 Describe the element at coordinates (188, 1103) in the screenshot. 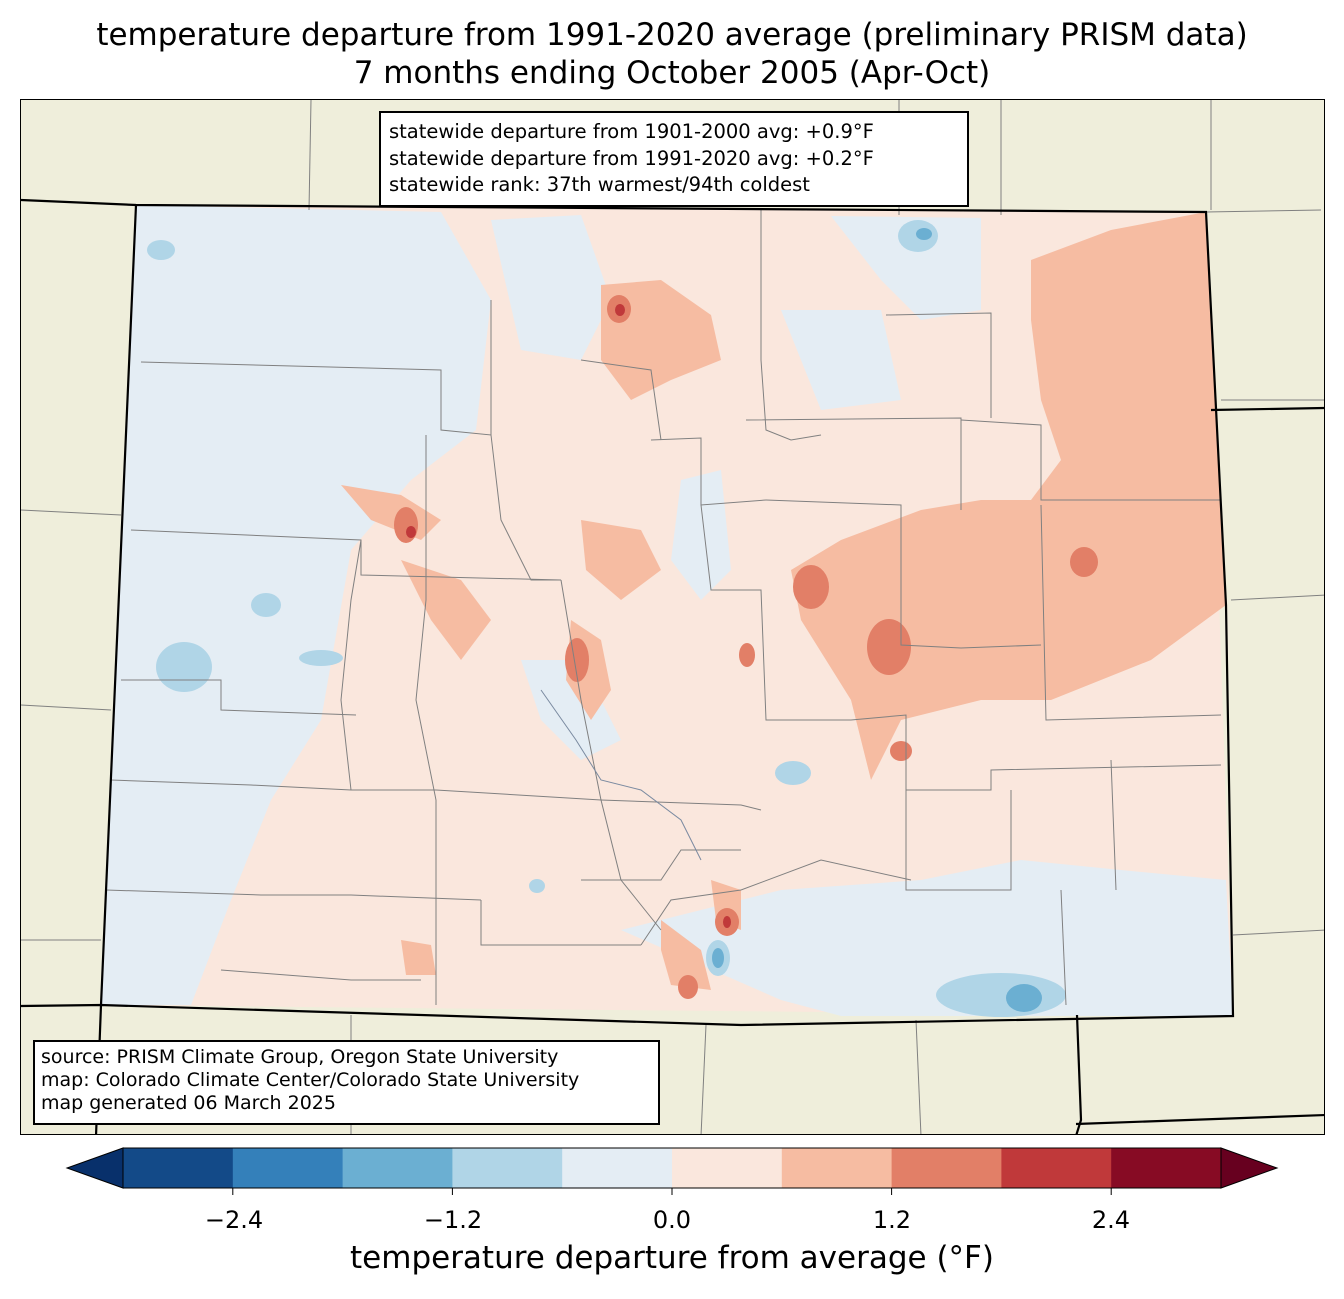

I see `source-line3: map generated 06 March 2025` at that location.